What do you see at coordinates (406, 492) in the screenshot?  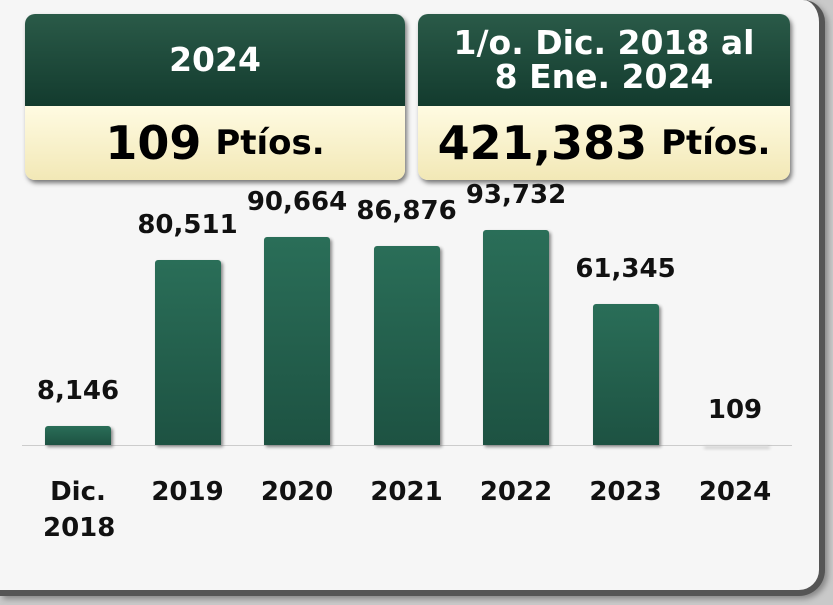 I see `x-tick-label: 2021` at bounding box center [406, 492].